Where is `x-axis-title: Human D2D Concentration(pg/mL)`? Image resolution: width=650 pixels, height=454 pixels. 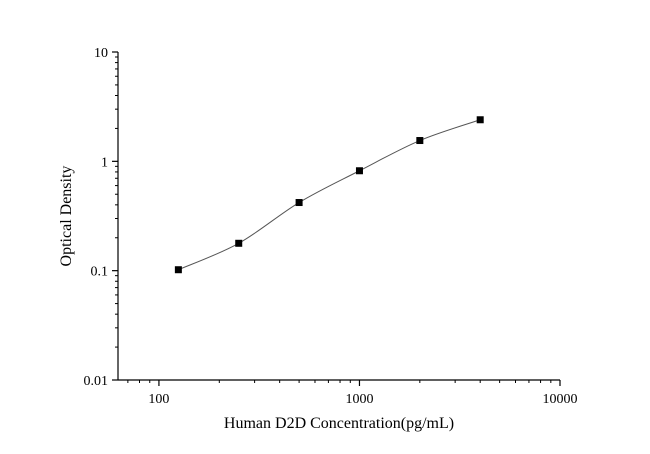
x-axis-title: Human D2D Concentration(pg/mL) is located at coordinates (339, 423).